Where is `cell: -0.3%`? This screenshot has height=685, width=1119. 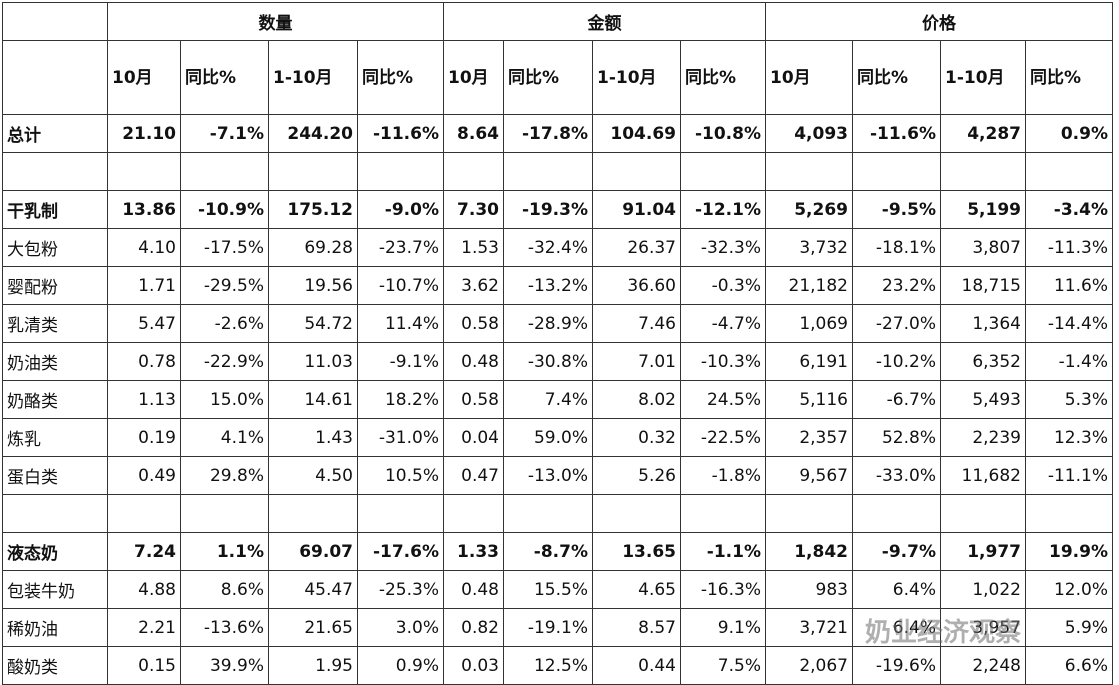
cell: -0.3% is located at coordinates (723, 285).